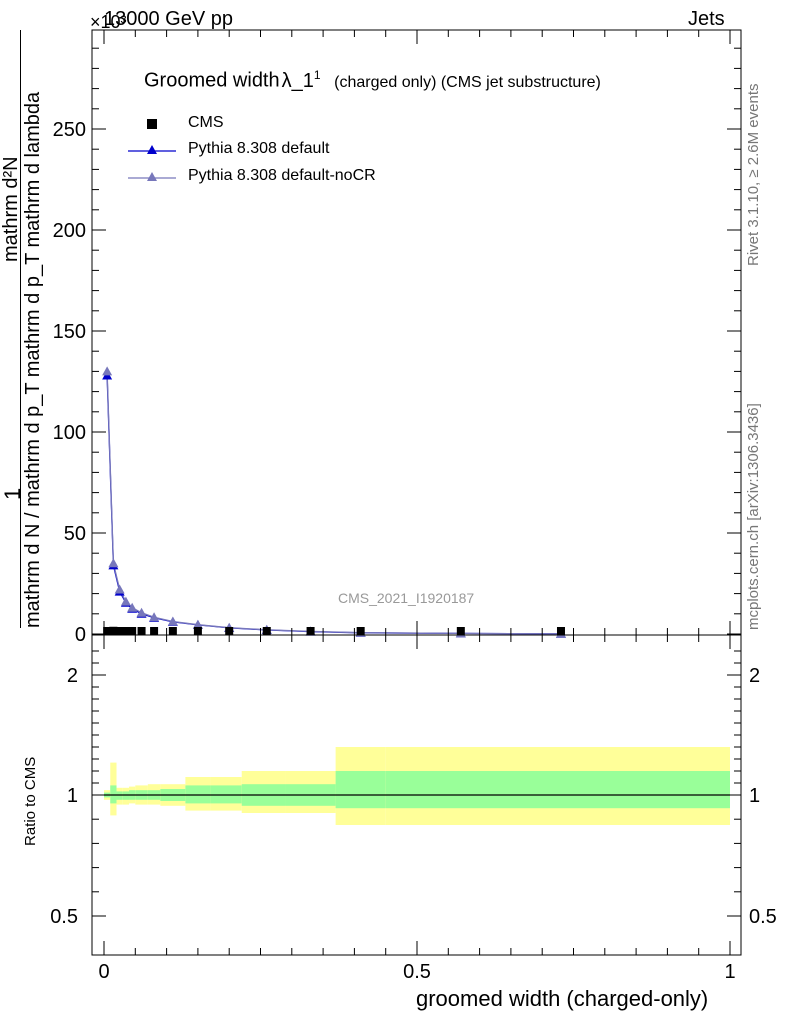 This screenshot has width=786, height=1024. I want to click on y-tick-label: 0, so click(80, 635).